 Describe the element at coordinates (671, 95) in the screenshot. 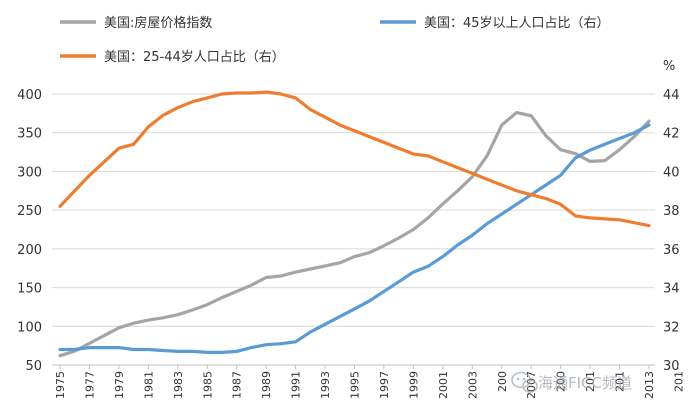

I see `right-tick-label: 44` at that location.